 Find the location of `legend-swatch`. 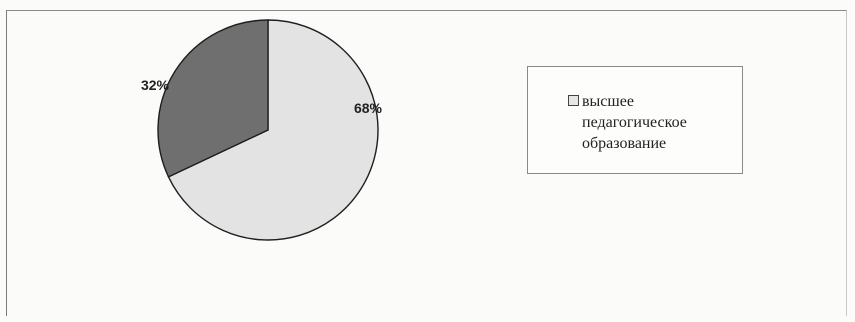

legend-swatch is located at coordinates (573, 100).